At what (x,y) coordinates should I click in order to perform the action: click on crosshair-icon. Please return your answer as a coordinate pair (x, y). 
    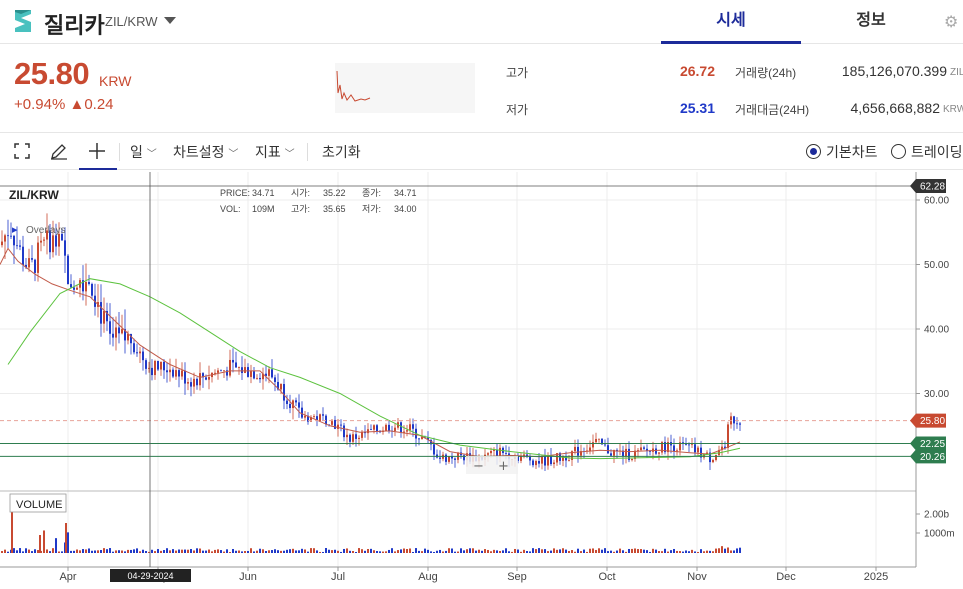
    Looking at the image, I should click on (97, 151).